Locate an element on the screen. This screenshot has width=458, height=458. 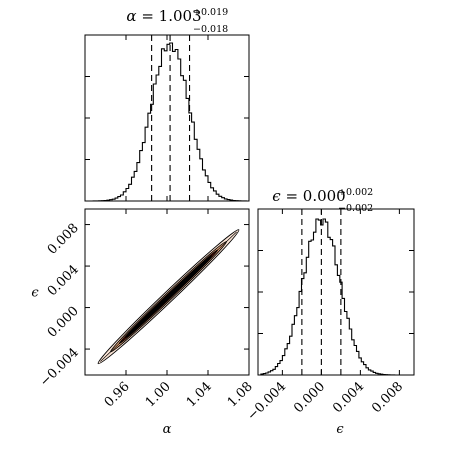
epsilon-title-plus: +0.002 is located at coordinates (355, 192).